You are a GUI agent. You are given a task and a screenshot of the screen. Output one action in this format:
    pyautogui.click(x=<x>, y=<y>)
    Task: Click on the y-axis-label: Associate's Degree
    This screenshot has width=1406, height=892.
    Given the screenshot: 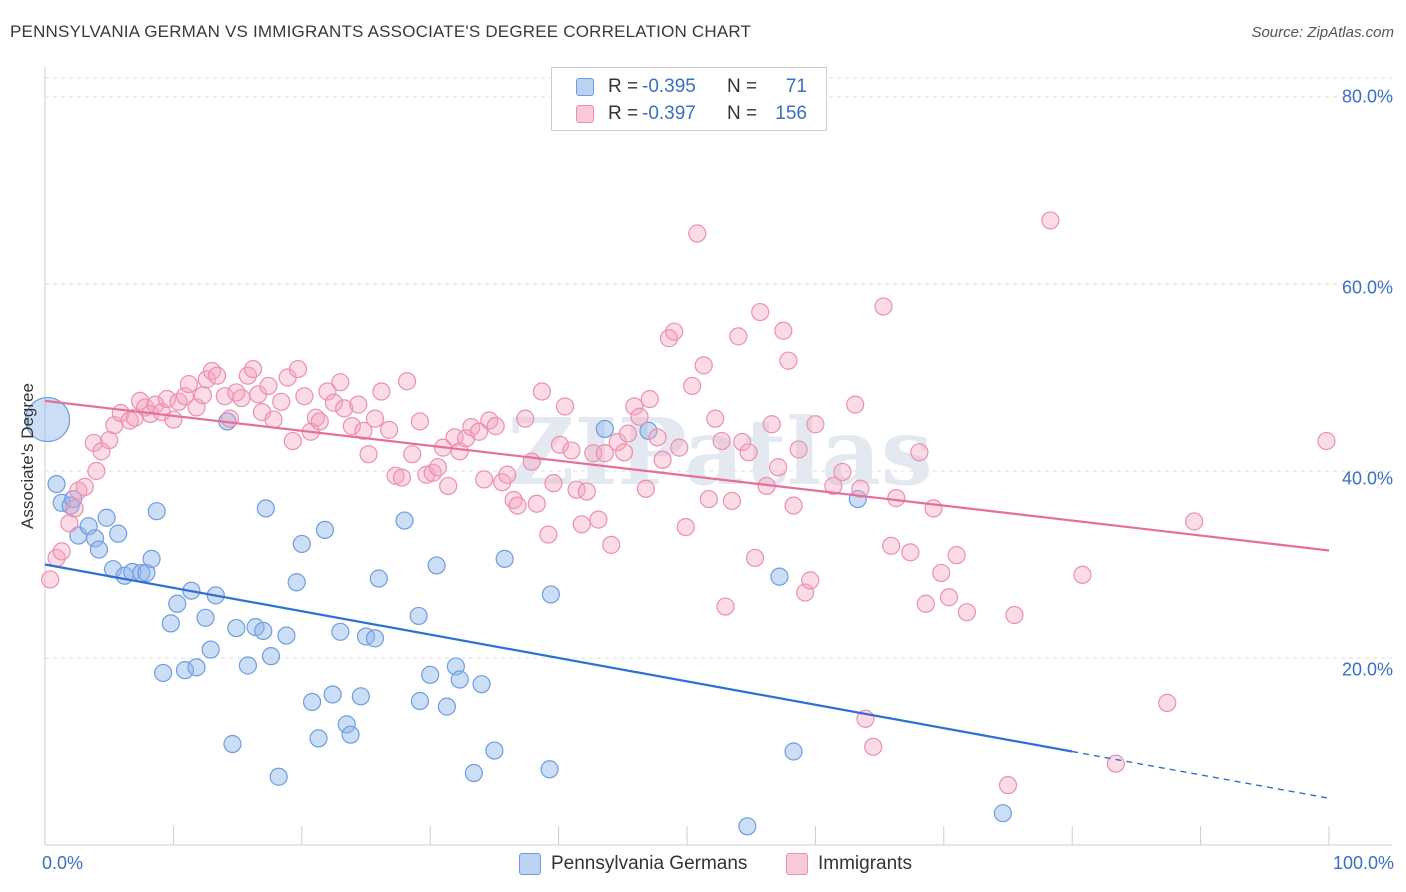 What is the action you would take?
    pyautogui.click(x=27, y=456)
    